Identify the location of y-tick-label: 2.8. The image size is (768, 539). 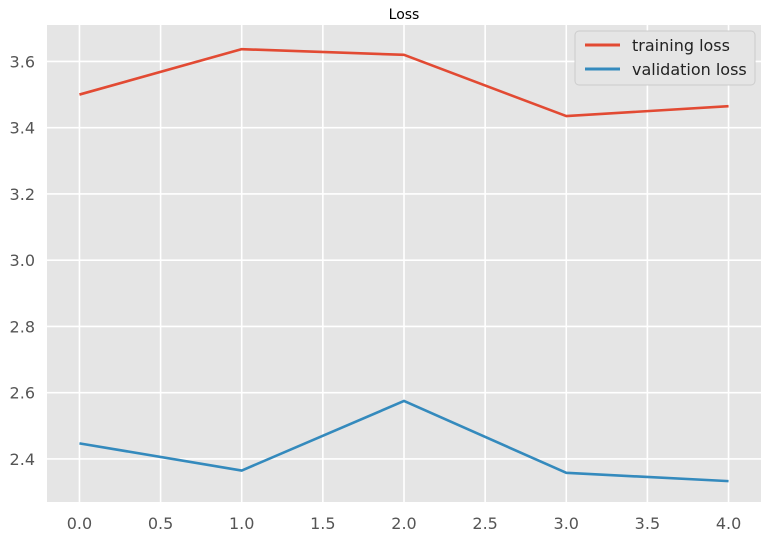
(22, 326).